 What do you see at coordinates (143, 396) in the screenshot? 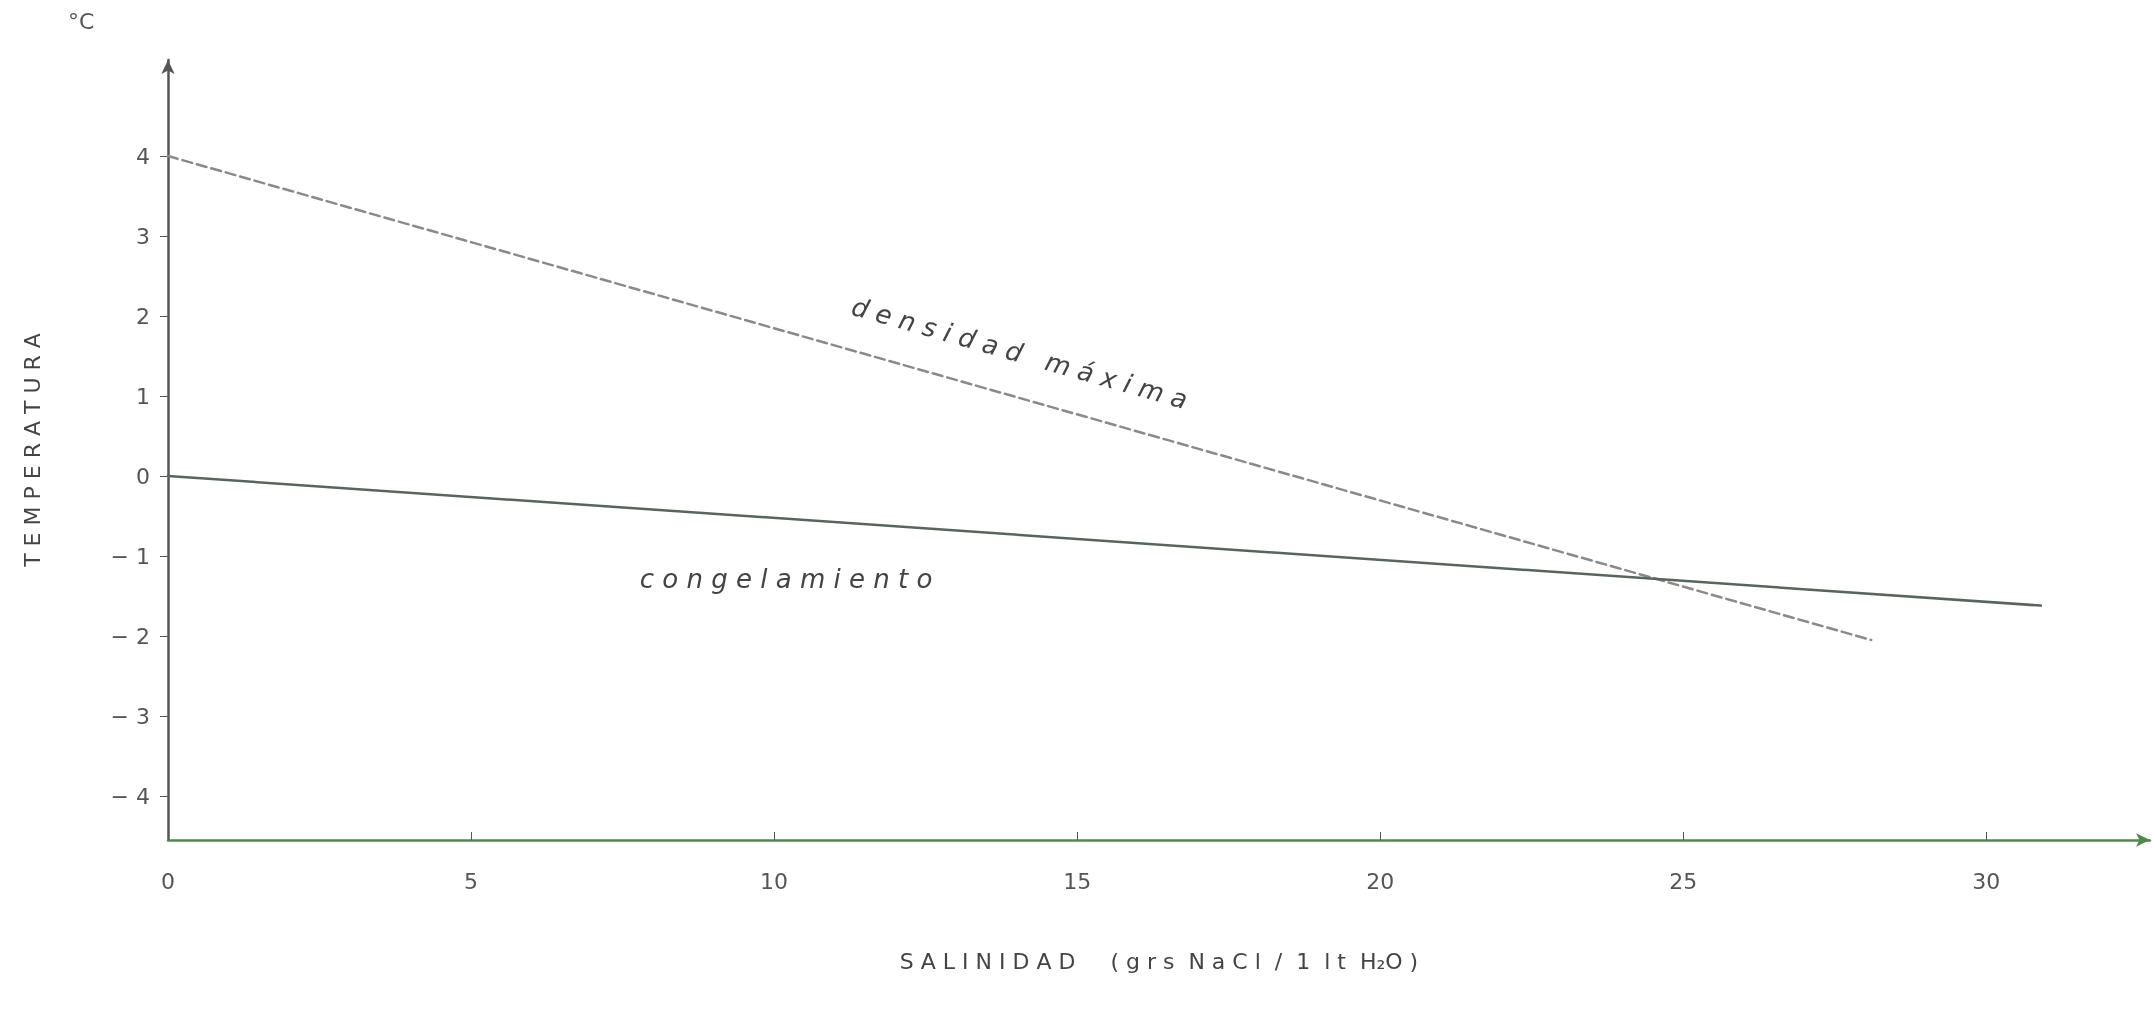
I see `y-tick-label: 1` at bounding box center [143, 396].